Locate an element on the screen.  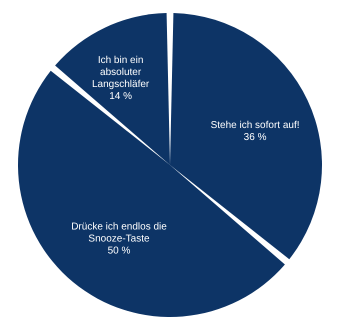
data-label: 50 % is located at coordinates (119, 251).